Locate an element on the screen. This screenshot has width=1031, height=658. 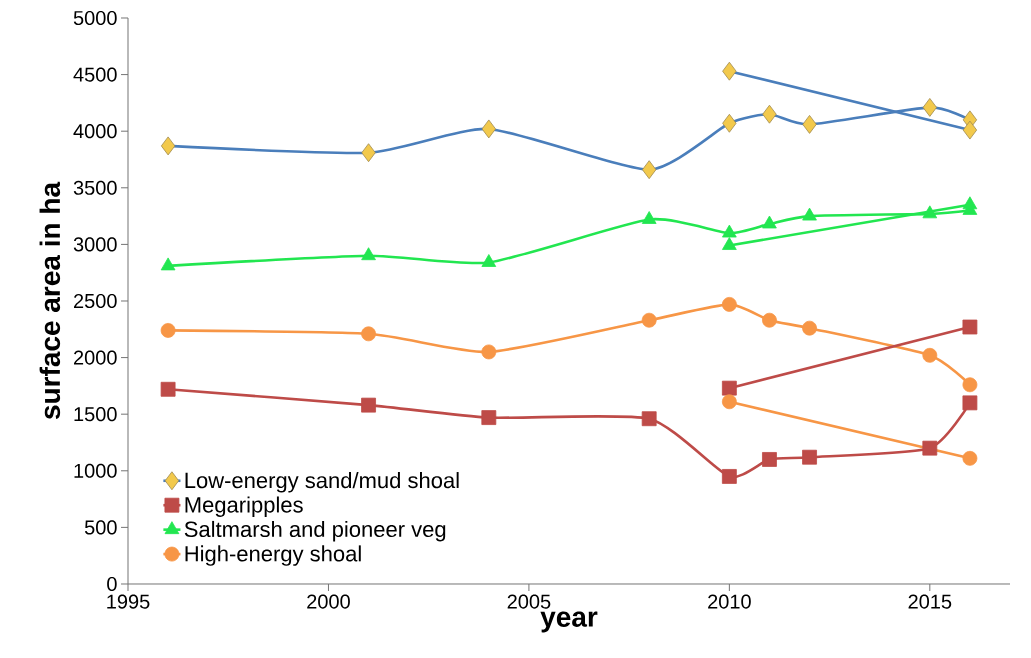
y-tick-label: 3000 is located at coordinates (95, 244).